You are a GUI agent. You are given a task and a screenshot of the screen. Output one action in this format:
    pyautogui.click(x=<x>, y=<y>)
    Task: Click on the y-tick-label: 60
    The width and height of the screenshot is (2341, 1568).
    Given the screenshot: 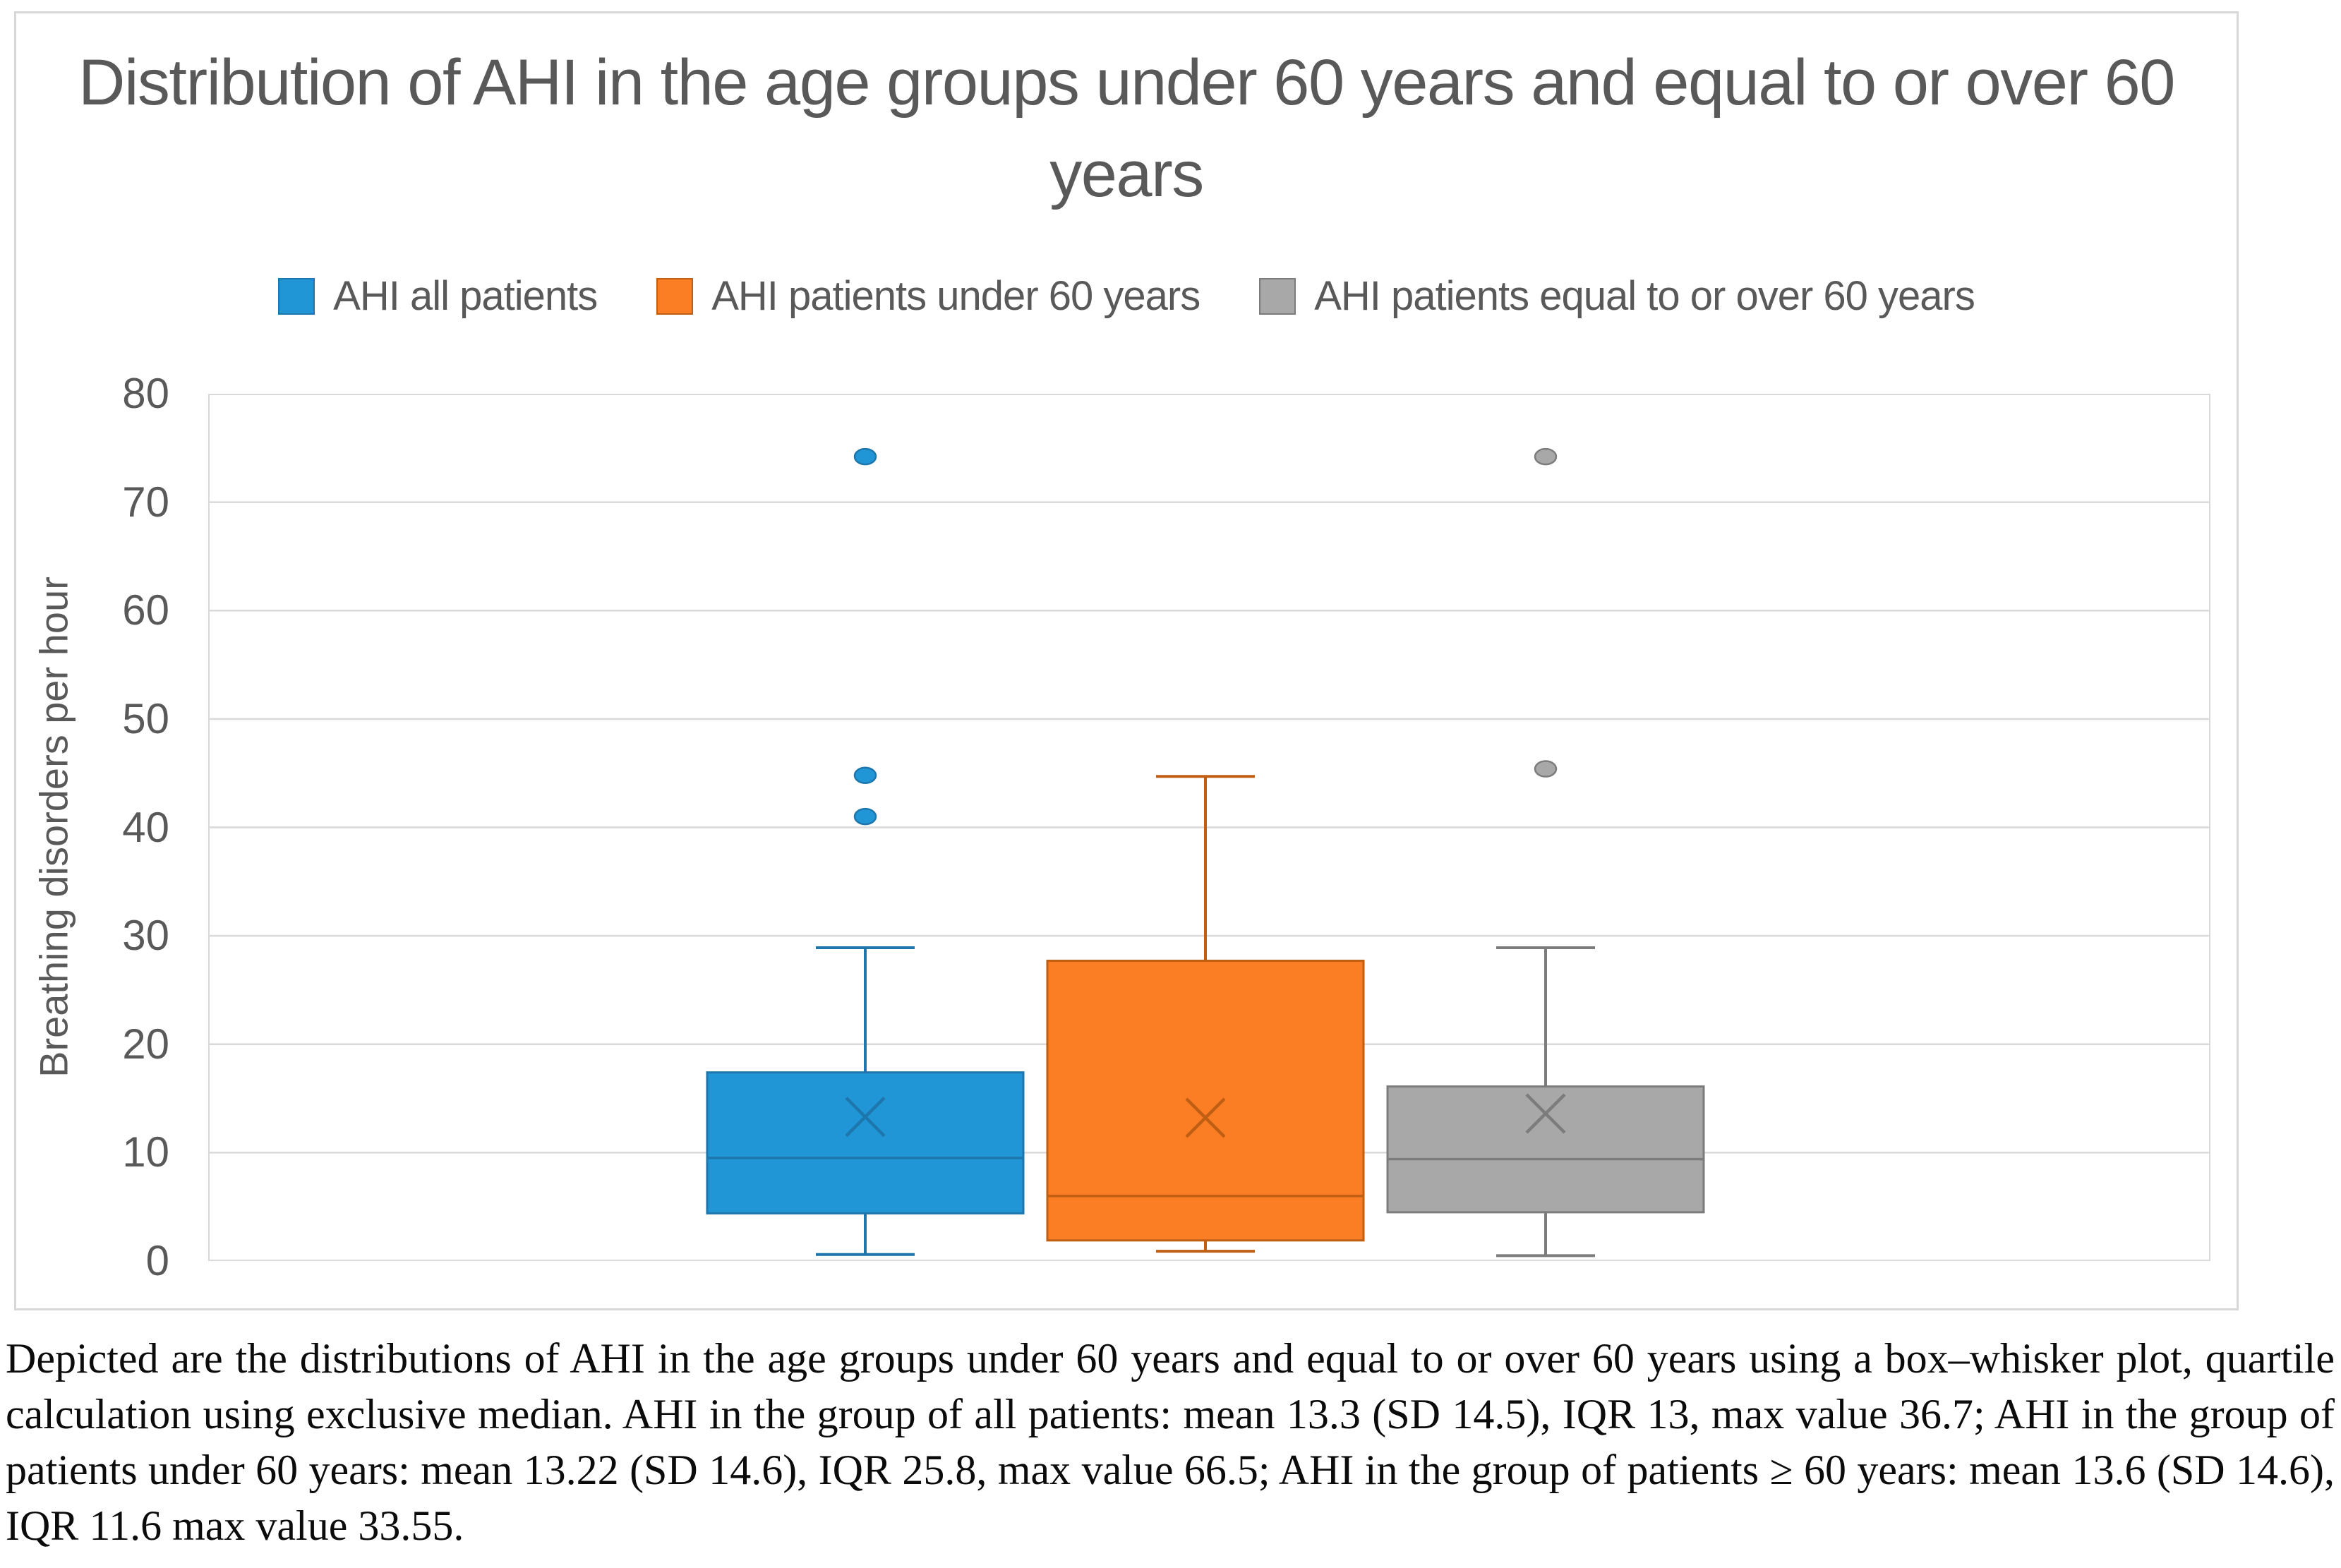 What is the action you would take?
    pyautogui.click(x=145, y=610)
    